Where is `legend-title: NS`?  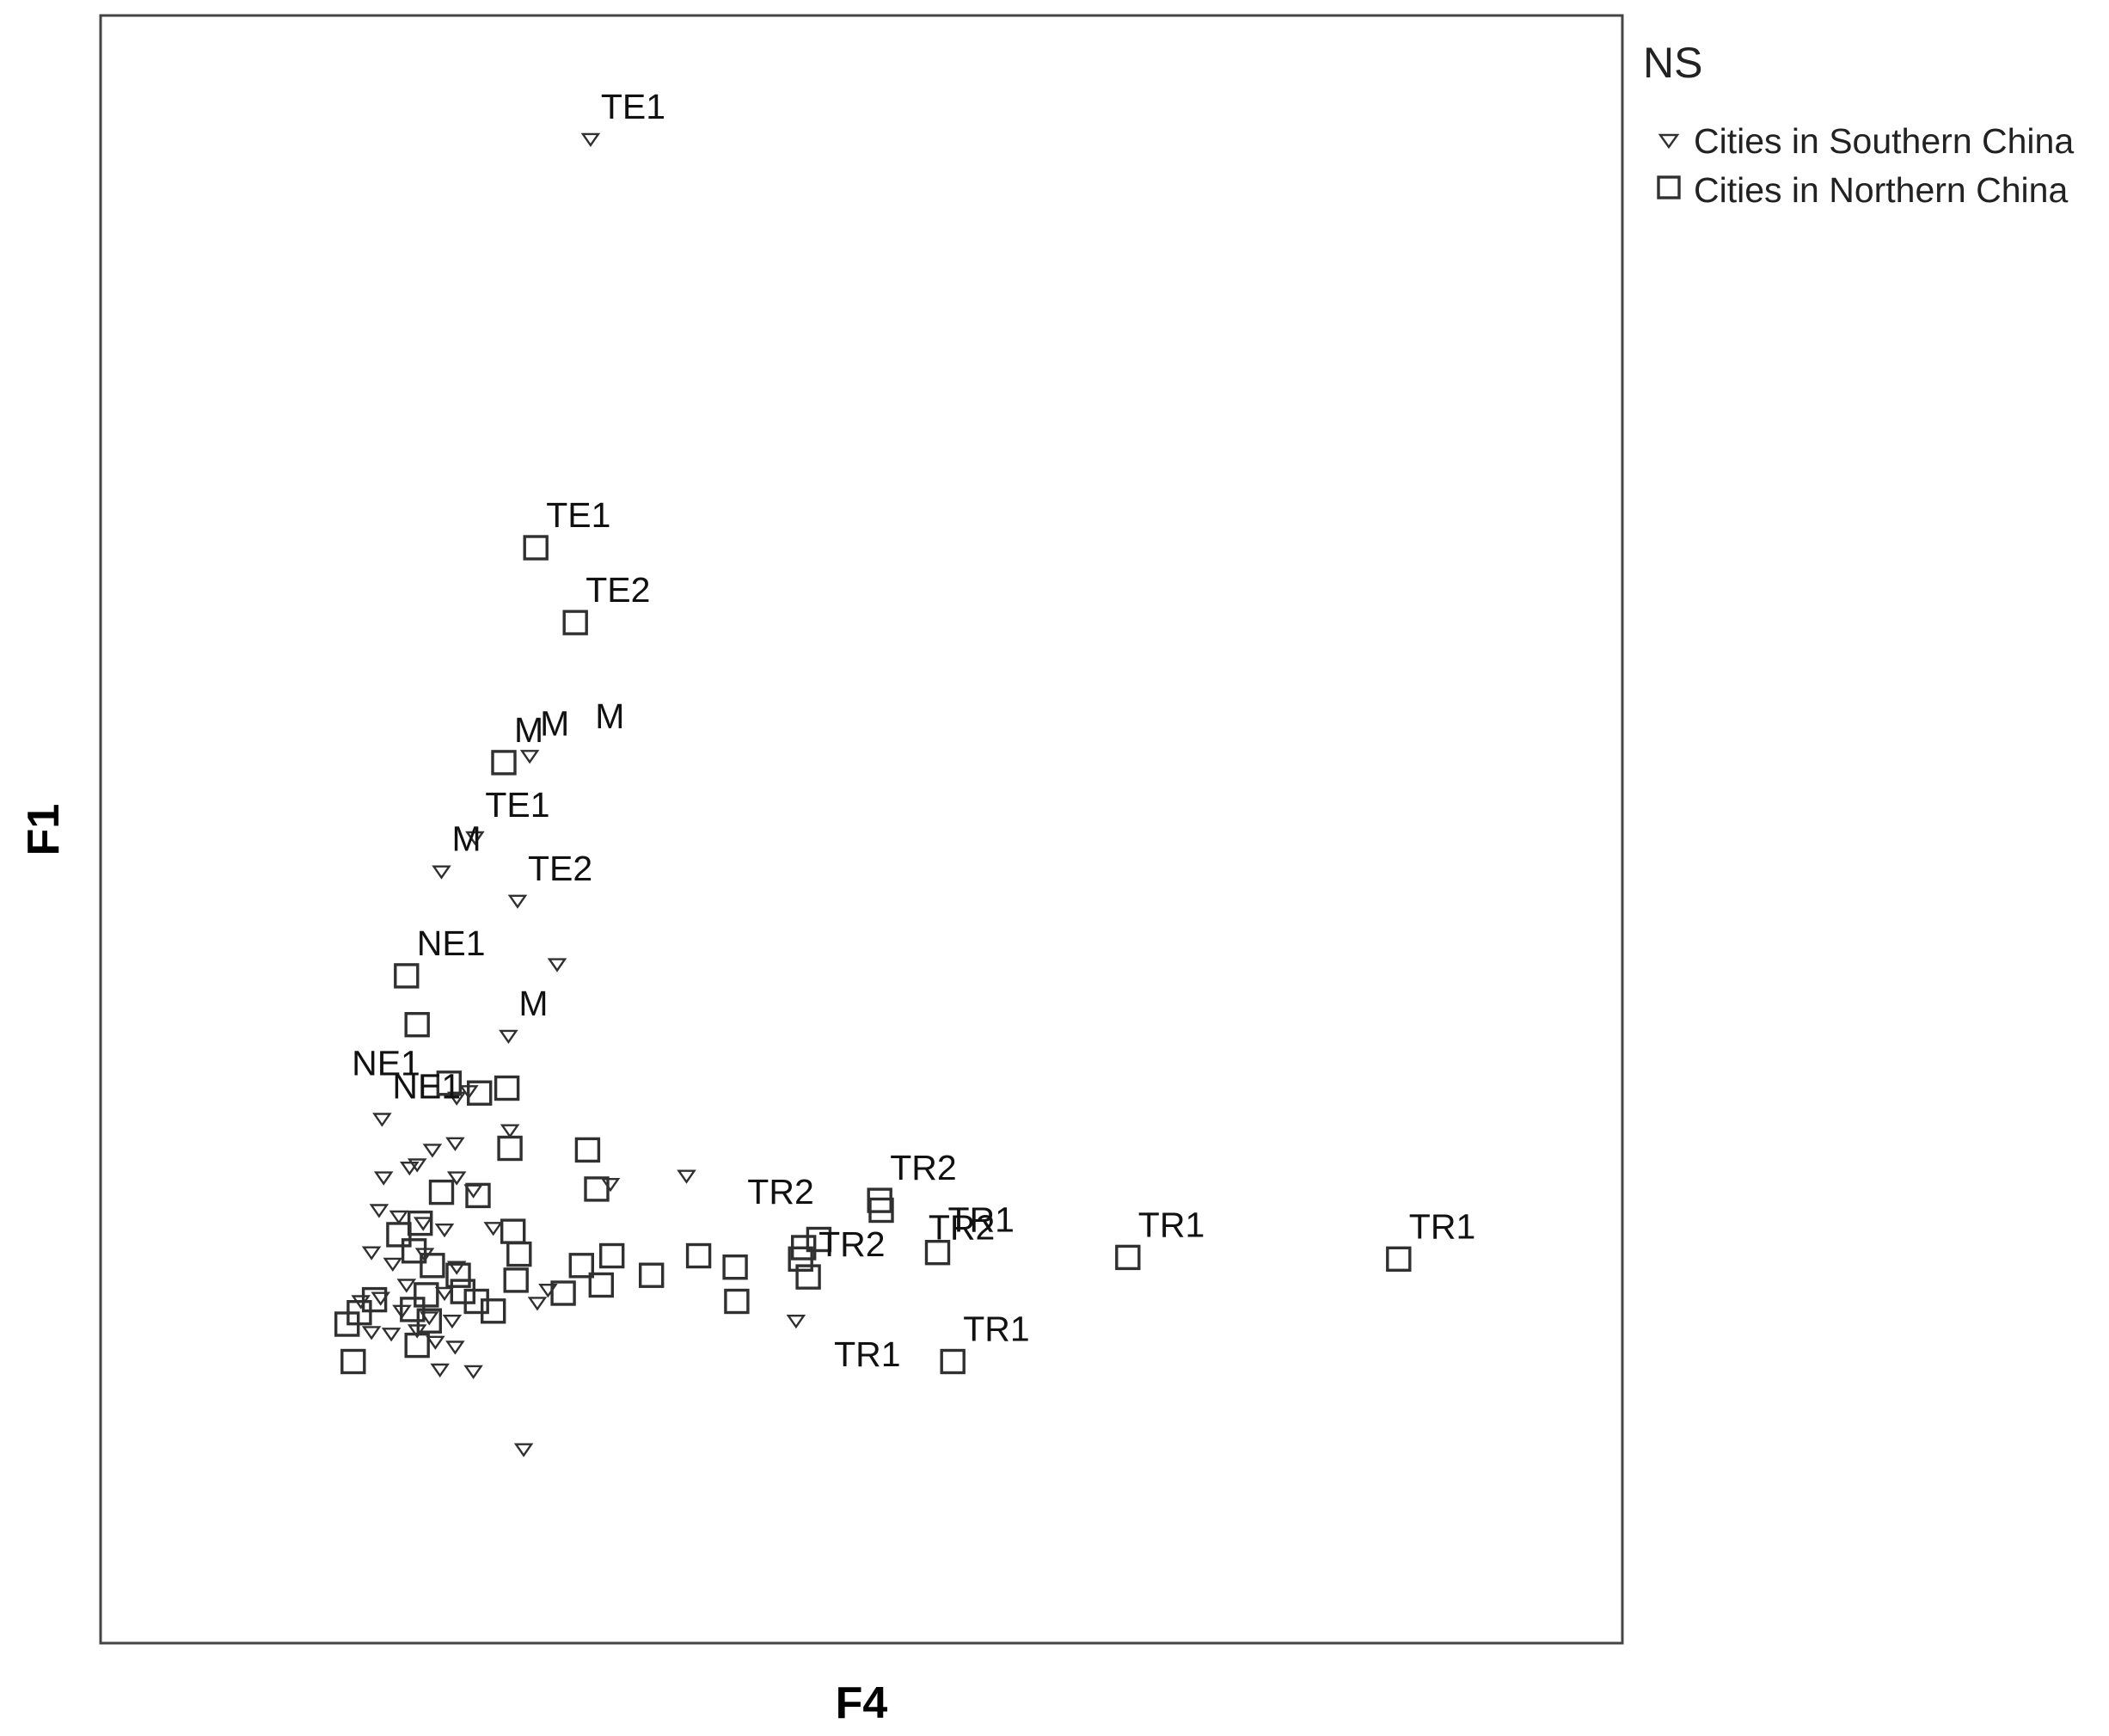
legend-title: NS is located at coordinates (1673, 63).